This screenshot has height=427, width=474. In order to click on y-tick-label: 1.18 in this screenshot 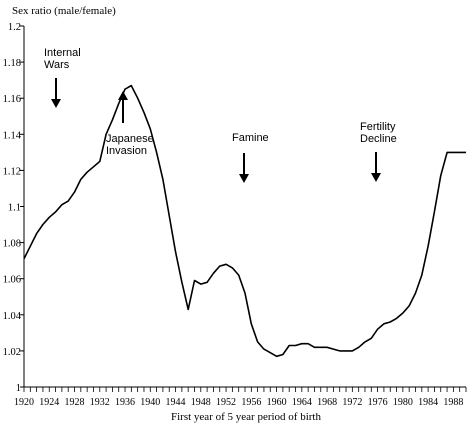, I will do `click(12, 63)`.